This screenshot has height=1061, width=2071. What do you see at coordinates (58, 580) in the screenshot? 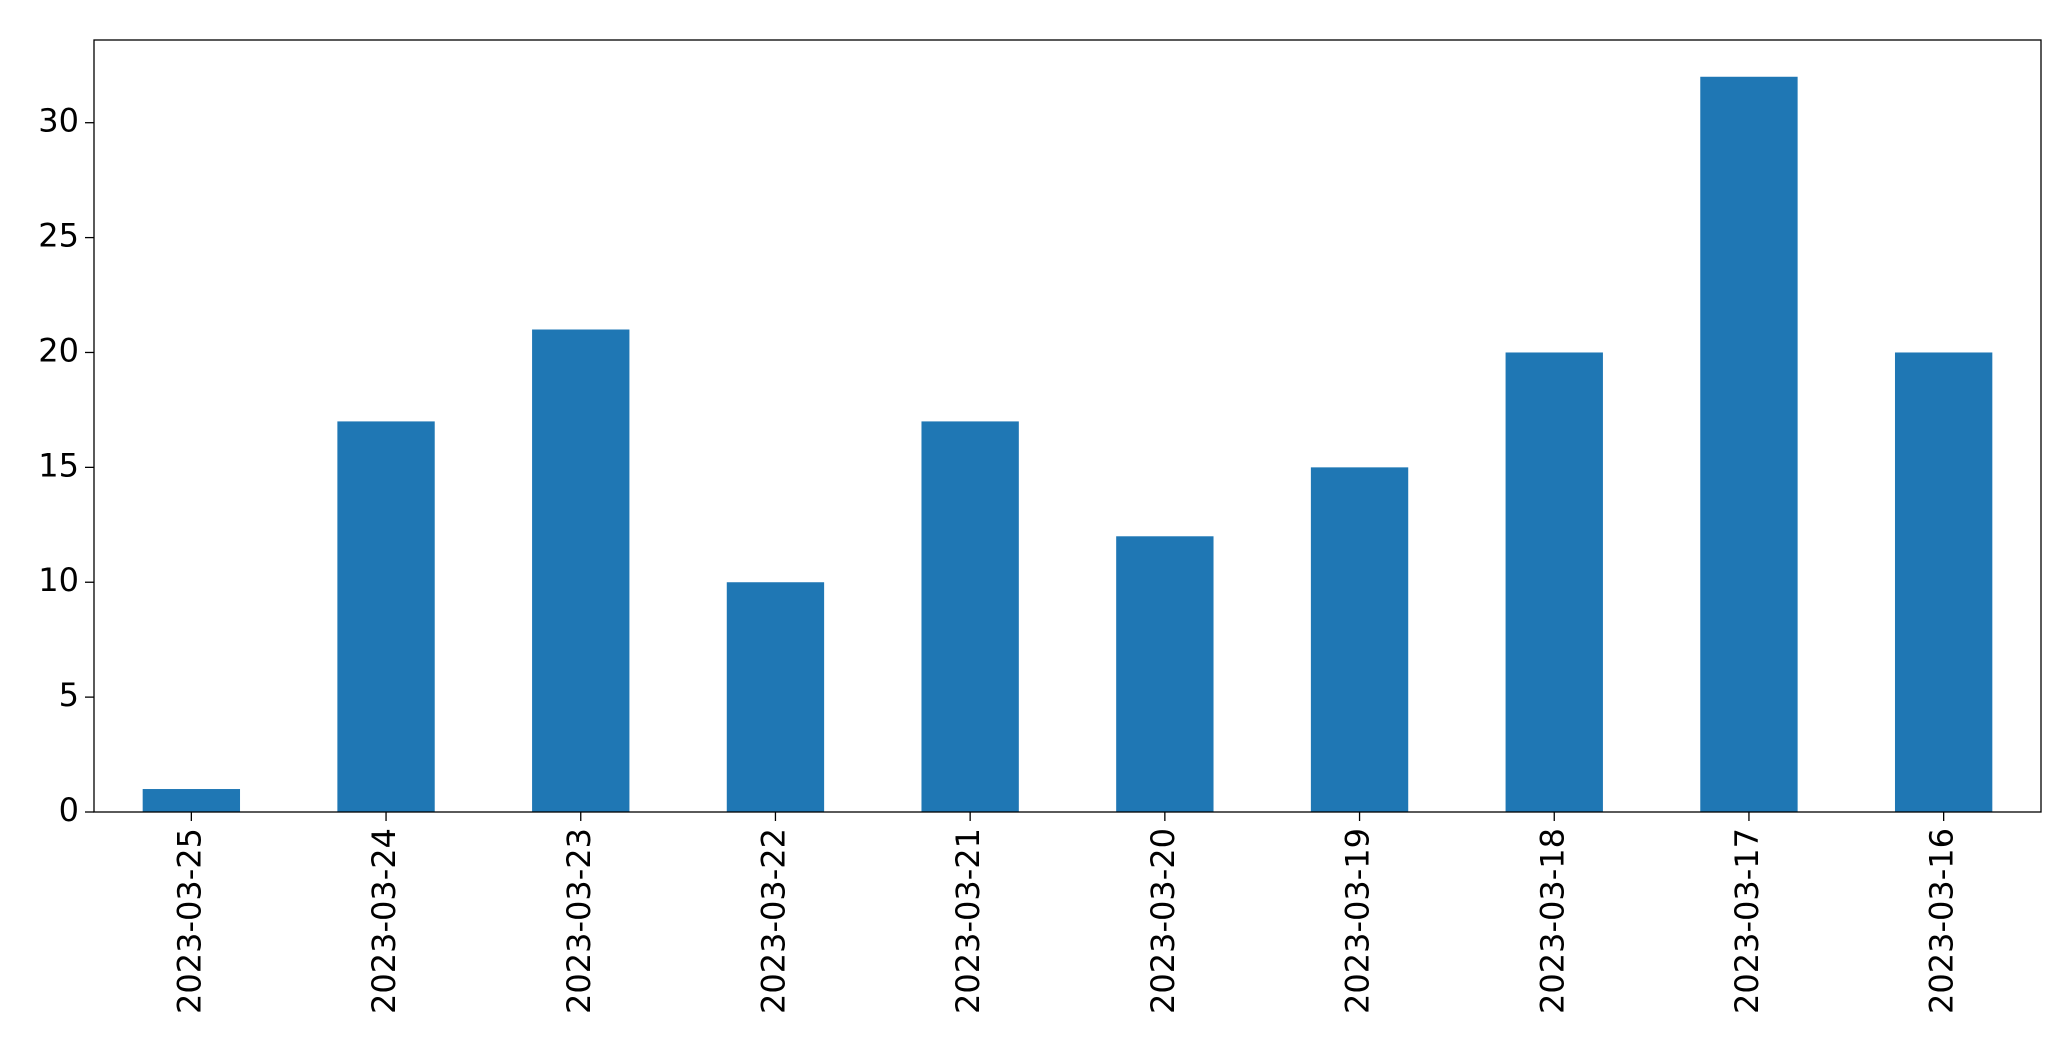
I see `y-tick-label: 10` at bounding box center [58, 580].